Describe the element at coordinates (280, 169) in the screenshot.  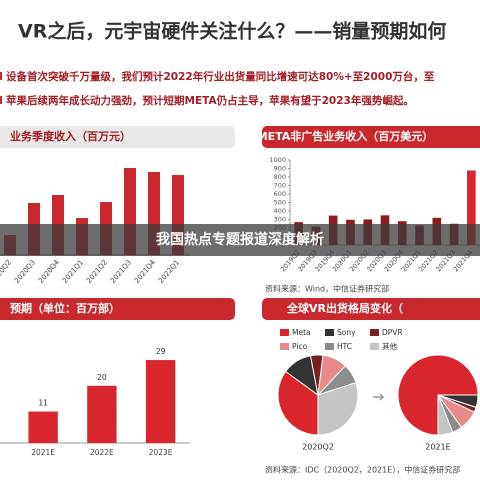
I see `y-tick-label: 900` at that location.